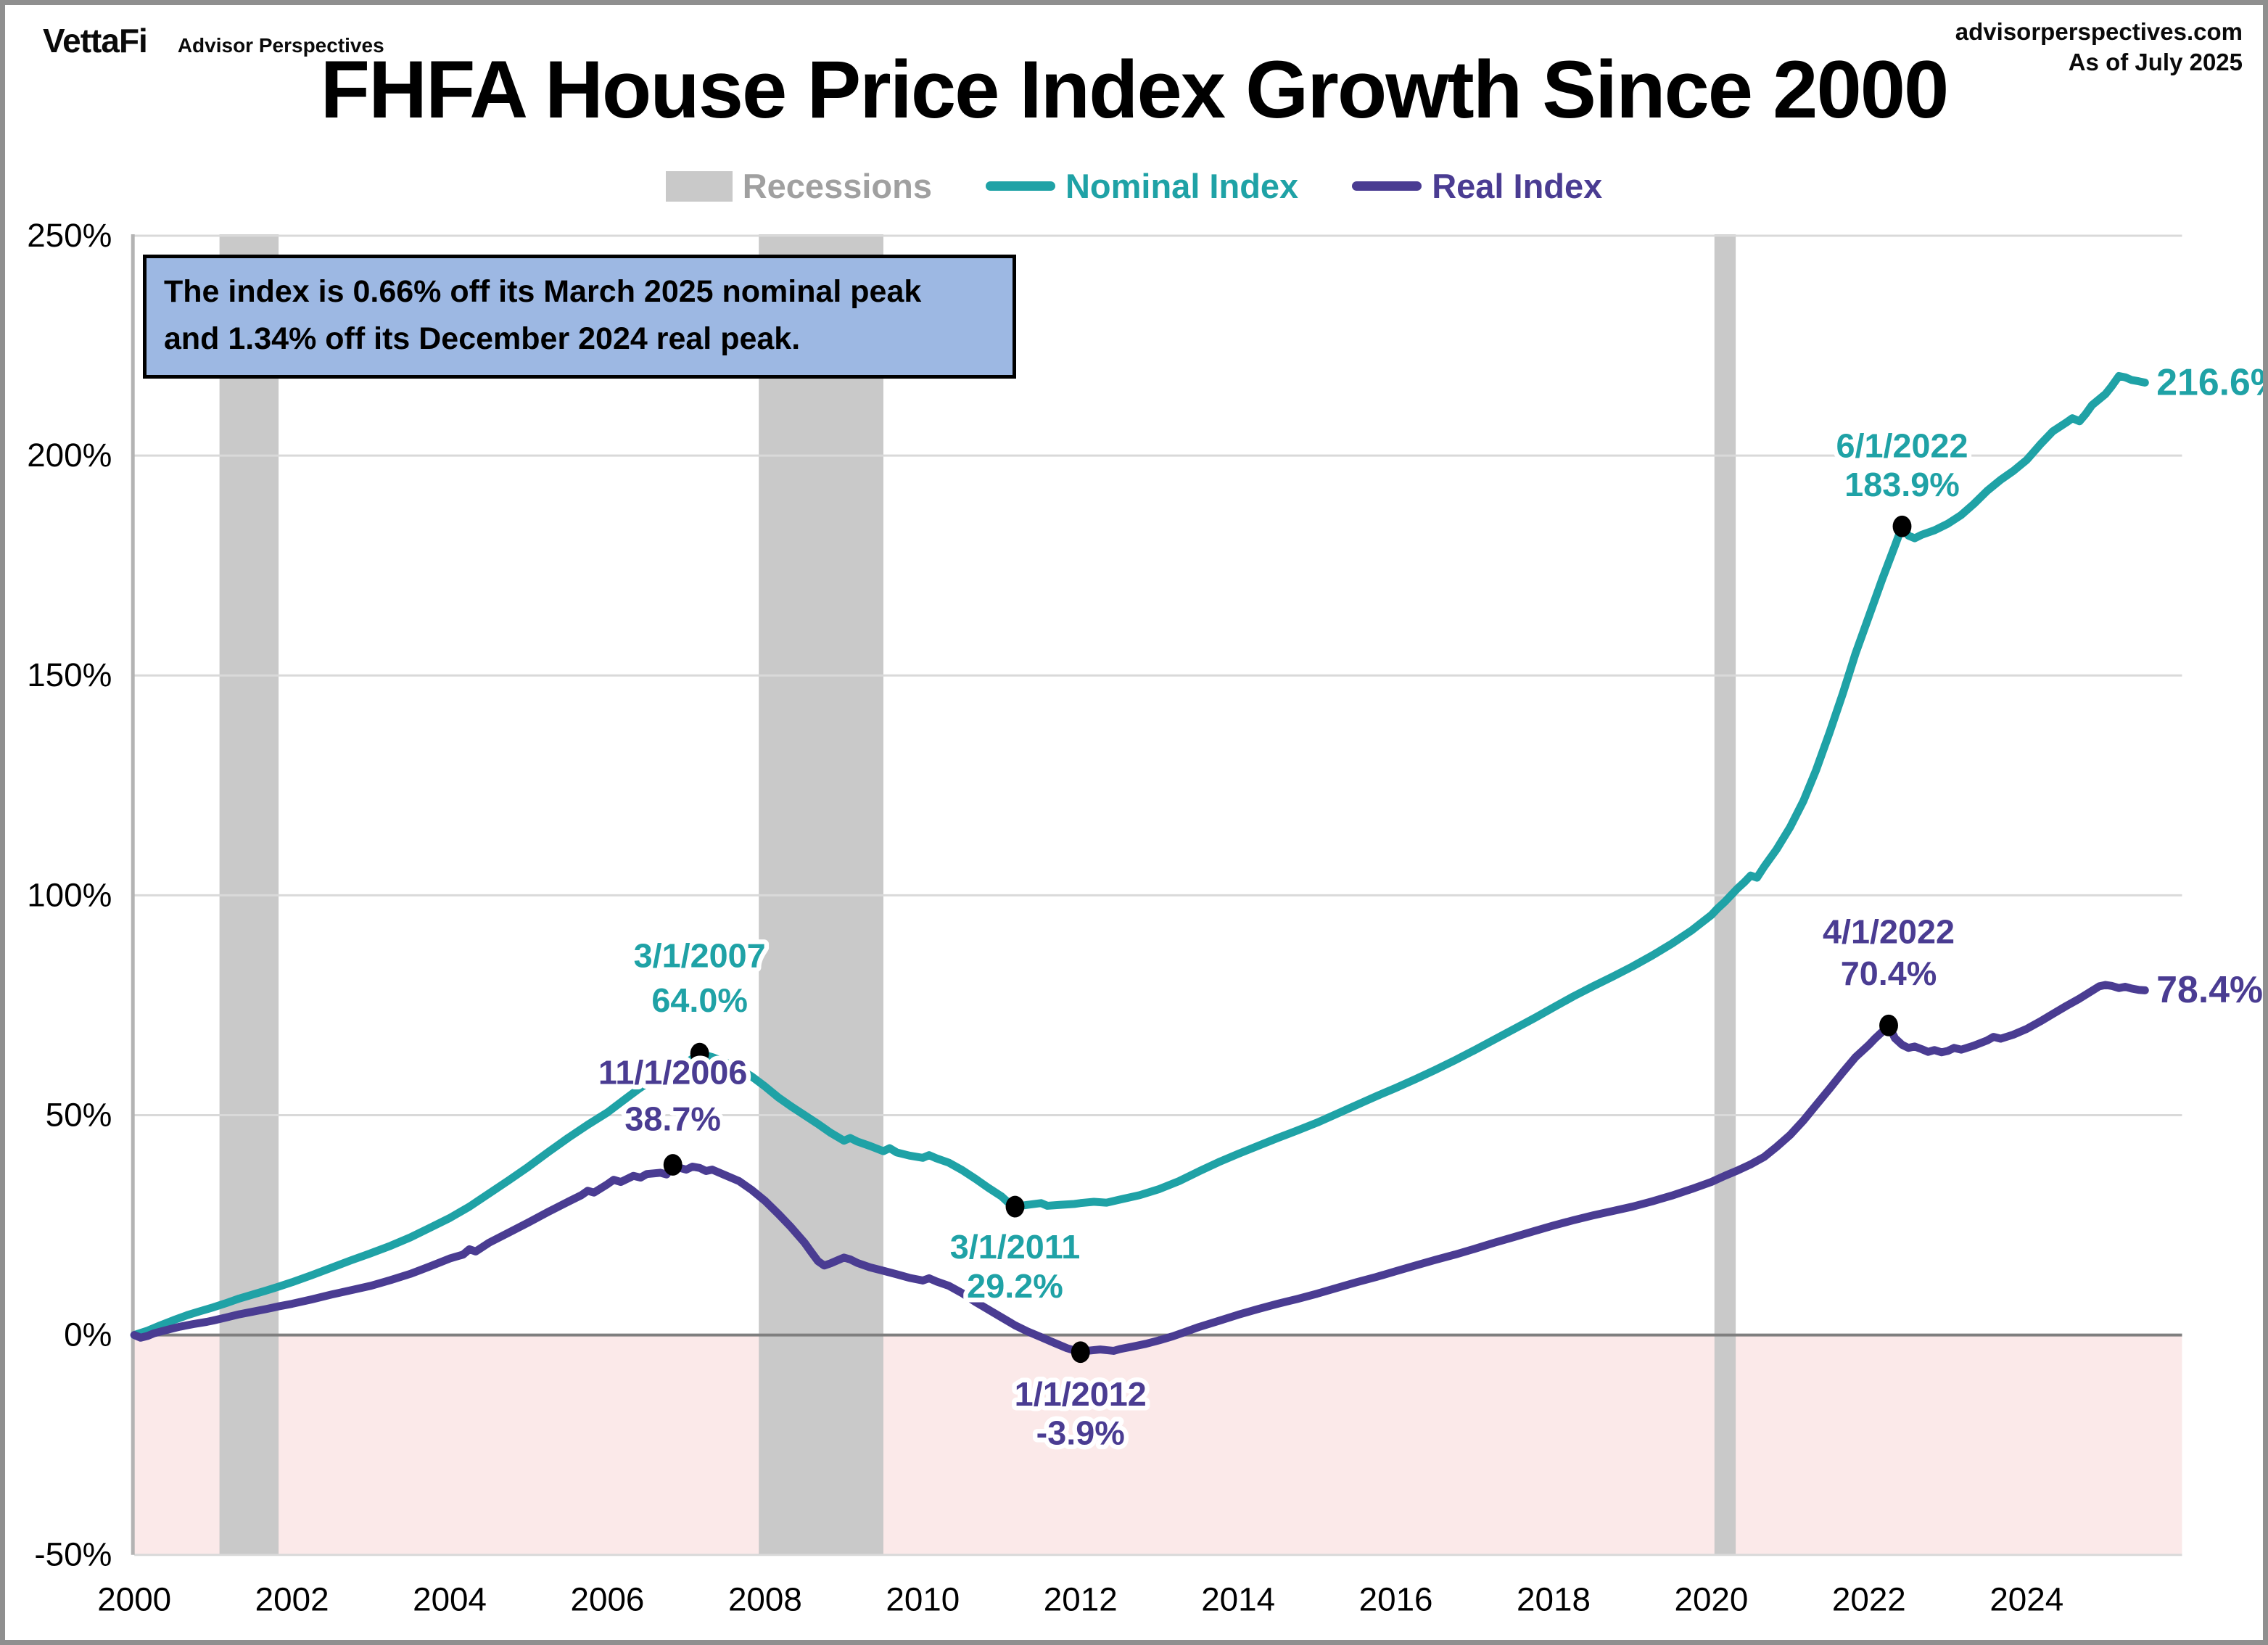 Image resolution: width=2268 pixels, height=1645 pixels. I want to click on x-axis-tick-label: 2022, so click(1869, 1598).